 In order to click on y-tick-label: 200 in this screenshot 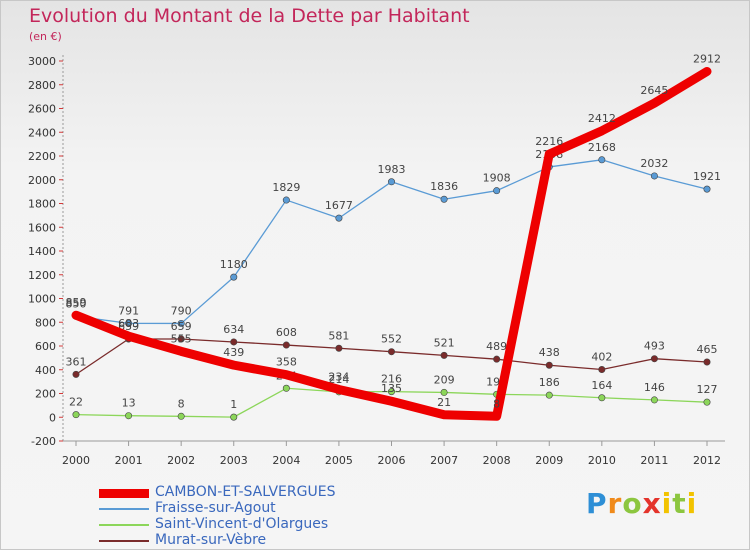, I will do `click(45, 394)`.